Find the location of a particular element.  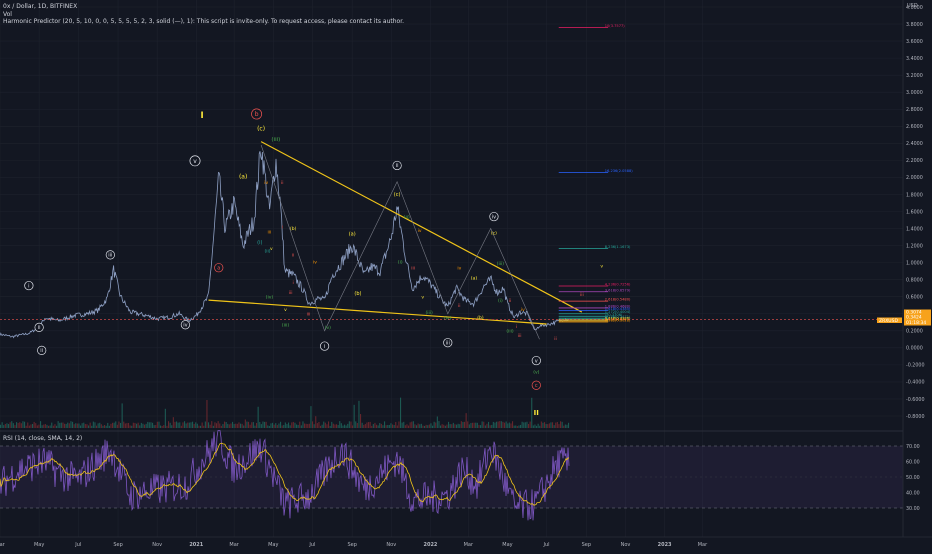

price-axis-tick: -0.4000 is located at coordinates (915, 383).